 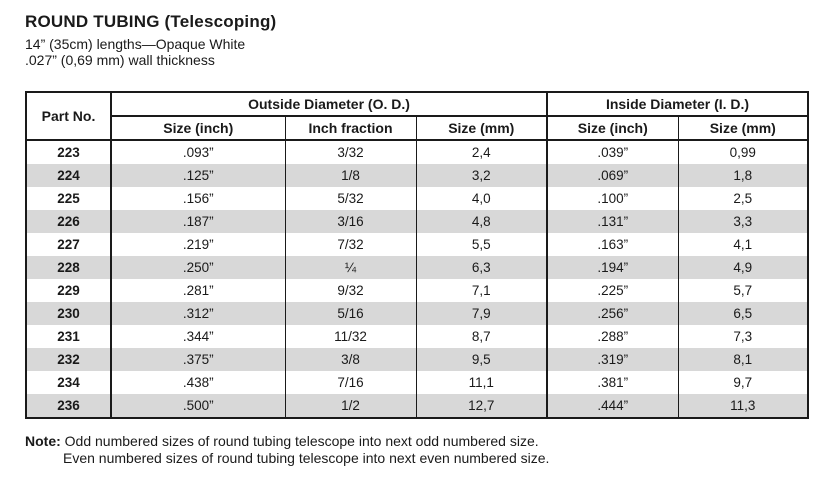 I want to click on od-size-inch-cell: .156”, so click(x=198, y=198).